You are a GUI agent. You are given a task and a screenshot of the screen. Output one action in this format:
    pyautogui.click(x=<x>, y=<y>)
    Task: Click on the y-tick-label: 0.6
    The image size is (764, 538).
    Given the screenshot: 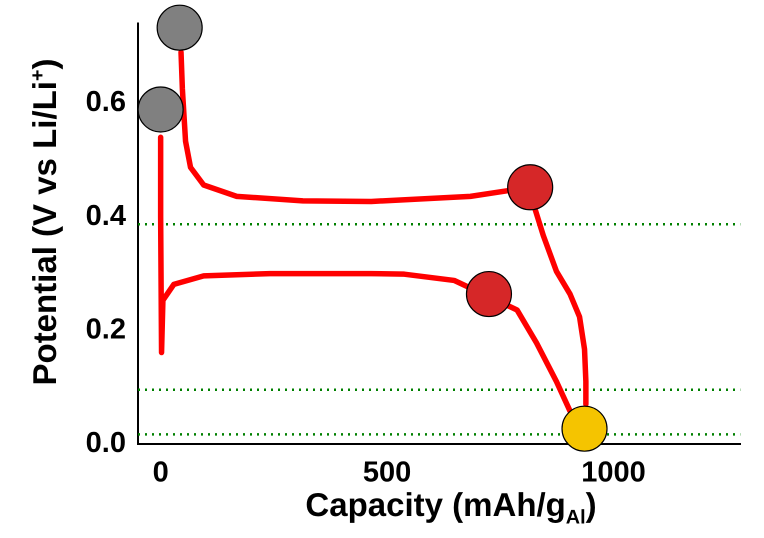 What is the action you would take?
    pyautogui.click(x=106, y=102)
    